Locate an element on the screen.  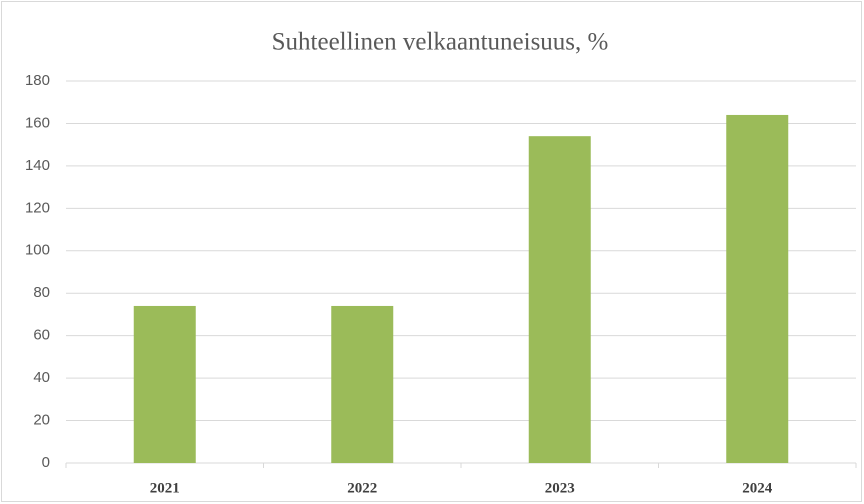
x-tick-label: 2023 is located at coordinates (560, 488).